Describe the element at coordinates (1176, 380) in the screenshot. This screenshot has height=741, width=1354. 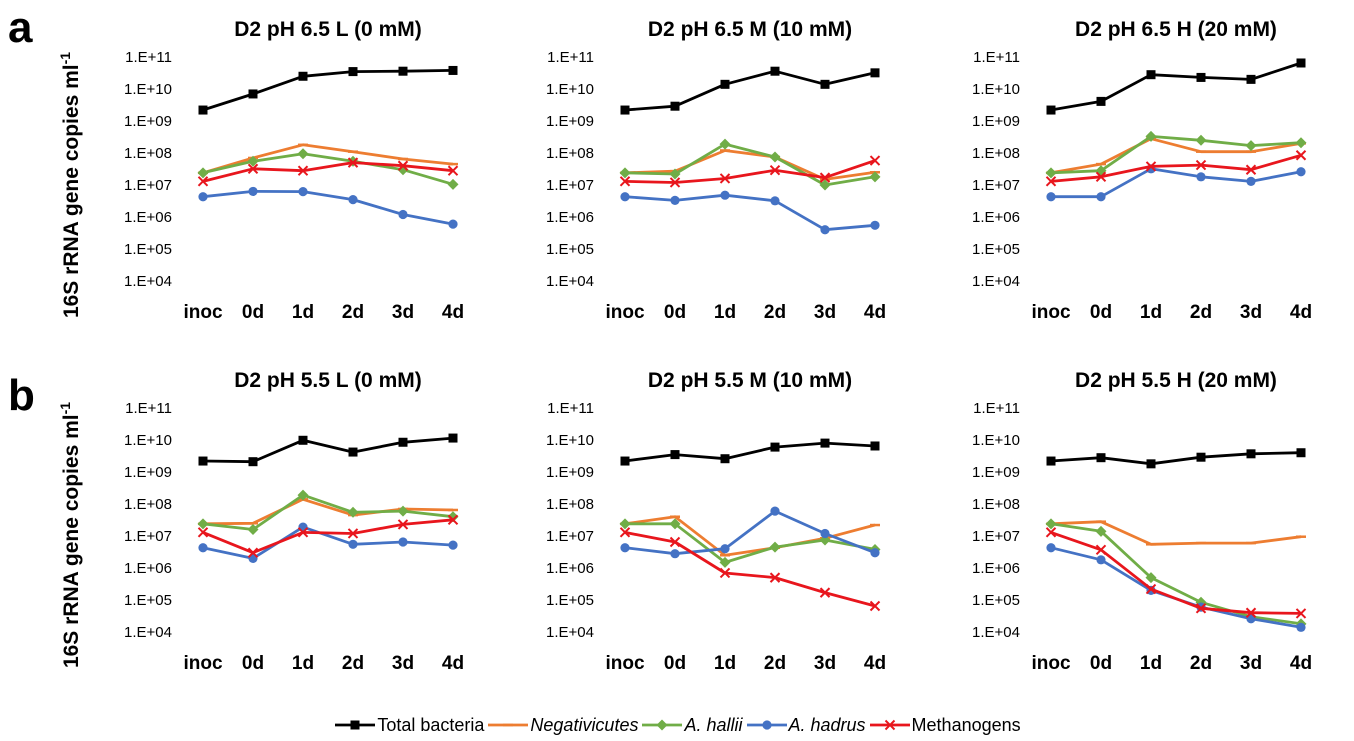
I see `chart-title: D2 pH 5.5 H (20 mM)` at that location.